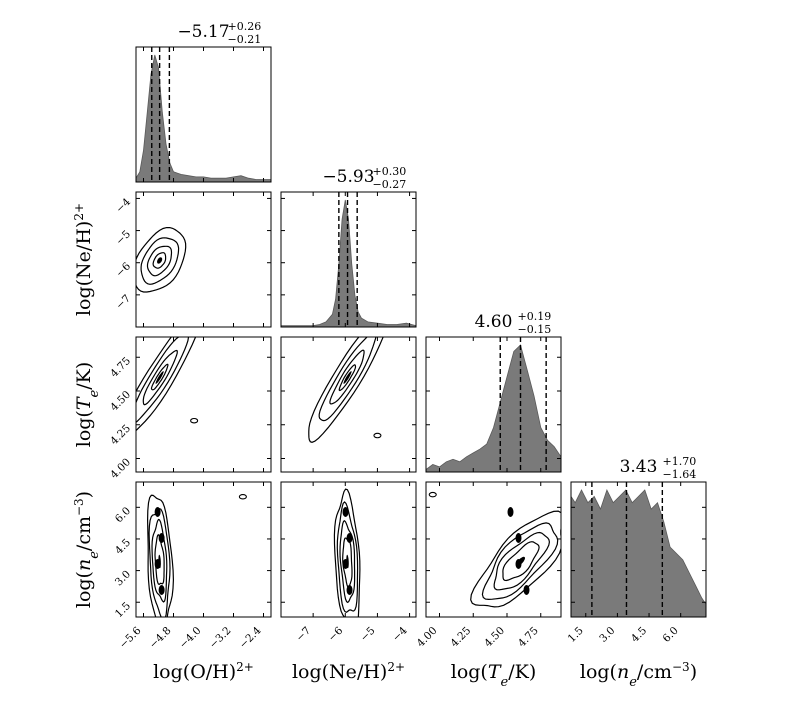 This screenshot has height=718, width=808. Describe the element at coordinates (124, 206) in the screenshot. I see `y-tick-label: −4` at that location.